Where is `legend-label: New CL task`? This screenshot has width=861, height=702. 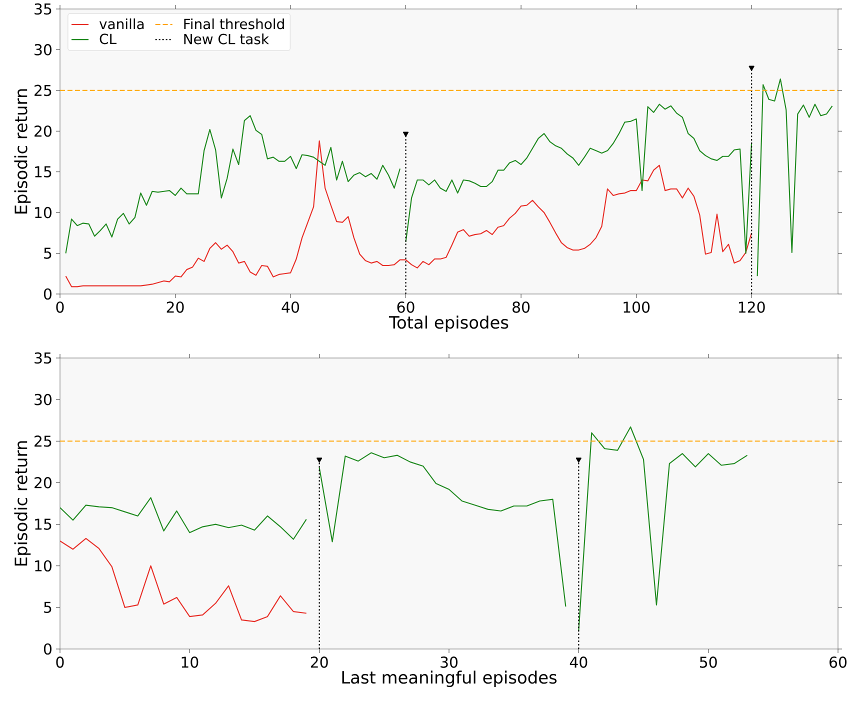
legend-label: New CL task is located at coordinates (226, 39).